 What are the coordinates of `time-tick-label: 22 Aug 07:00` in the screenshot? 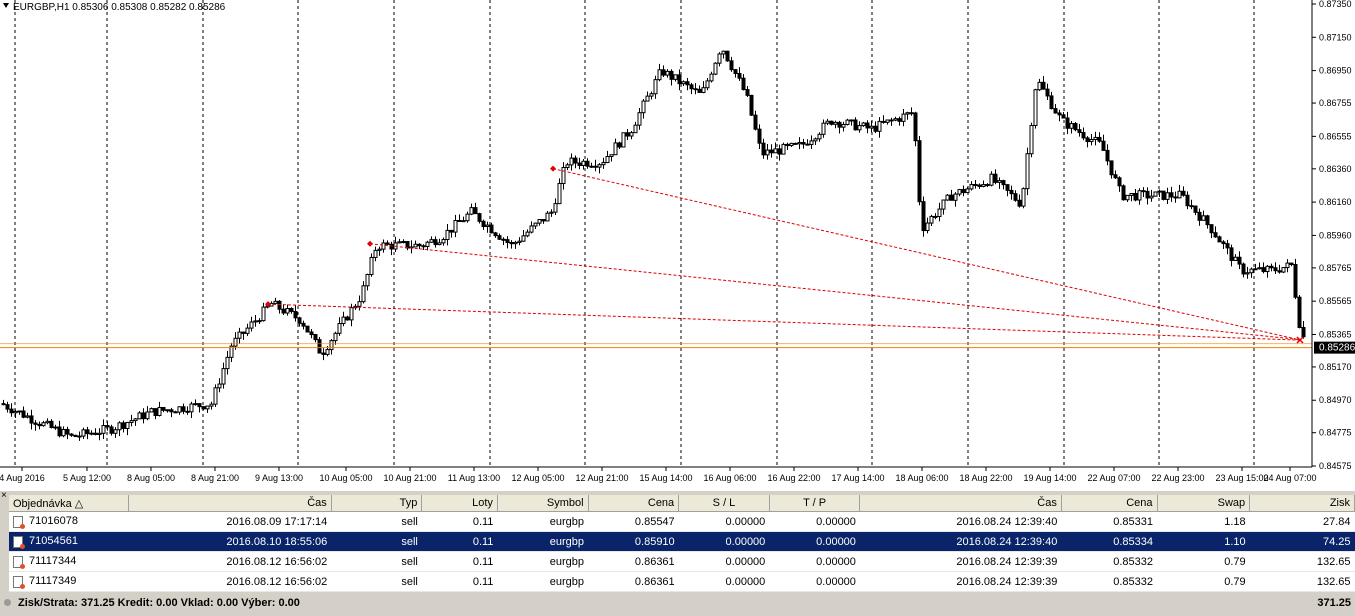 It's located at (1113, 478).